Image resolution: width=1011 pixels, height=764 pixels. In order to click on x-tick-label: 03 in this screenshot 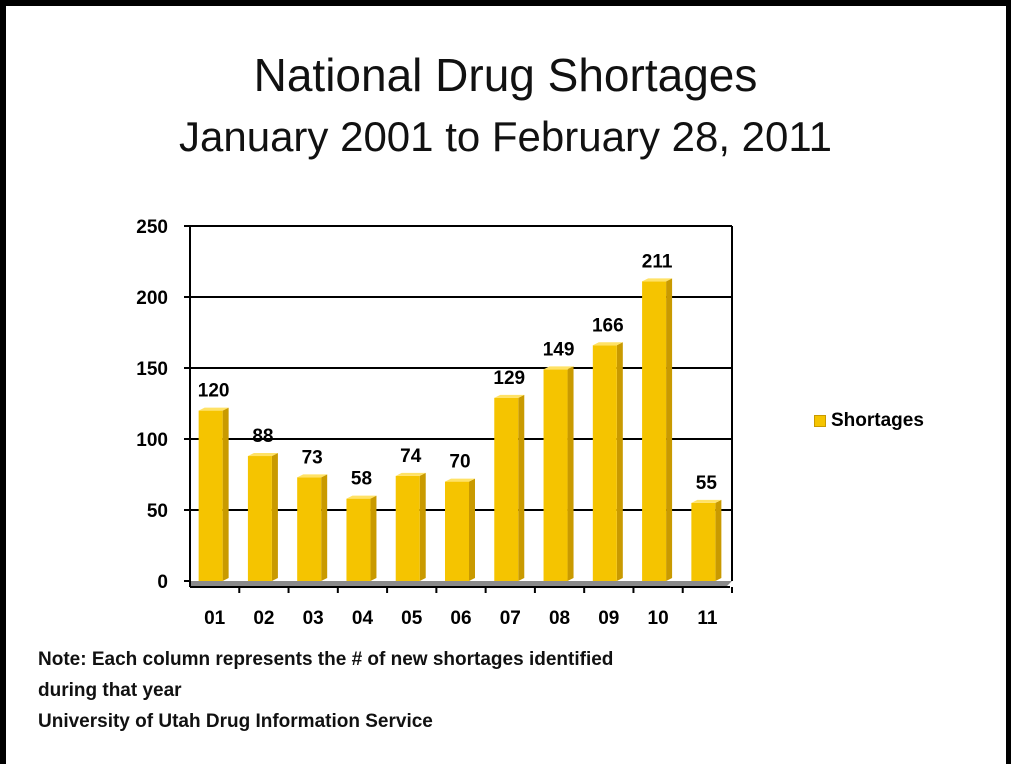, I will do `click(313, 618)`.